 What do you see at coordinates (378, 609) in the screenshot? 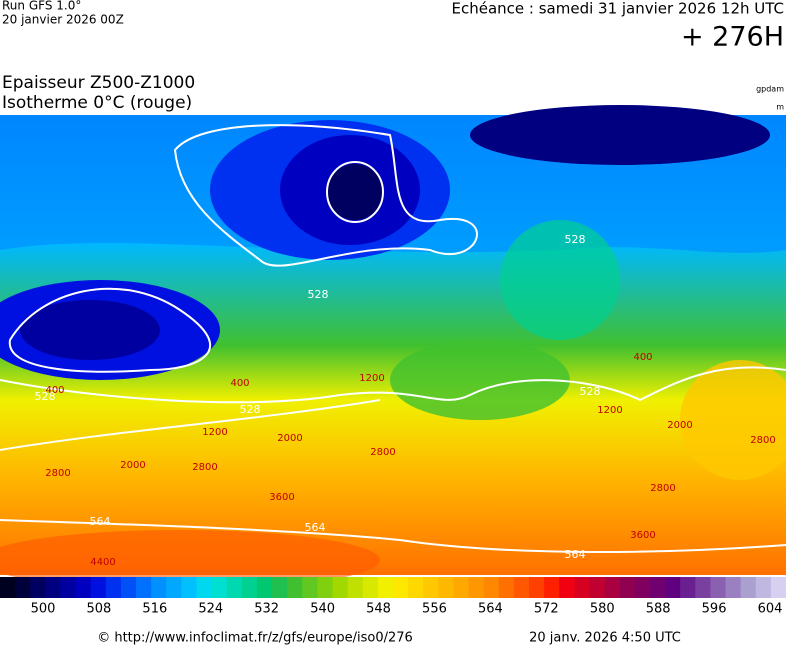
I see `colorbar-label: 548` at bounding box center [378, 609].